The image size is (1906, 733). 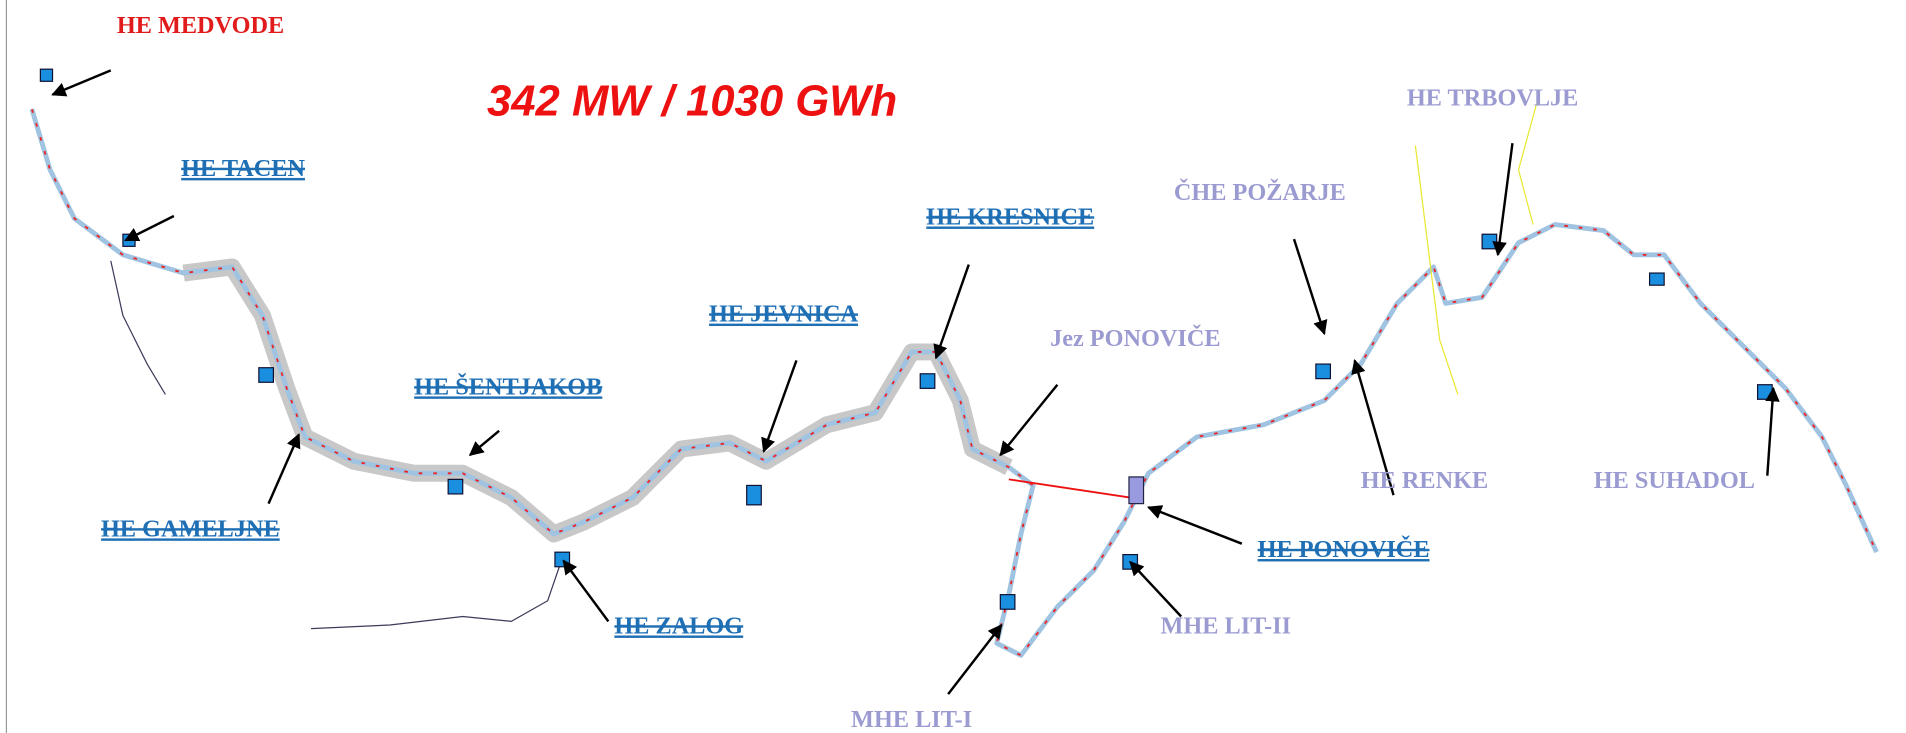 I want to click on plant-label: HE JEVNICA, so click(x=783, y=314).